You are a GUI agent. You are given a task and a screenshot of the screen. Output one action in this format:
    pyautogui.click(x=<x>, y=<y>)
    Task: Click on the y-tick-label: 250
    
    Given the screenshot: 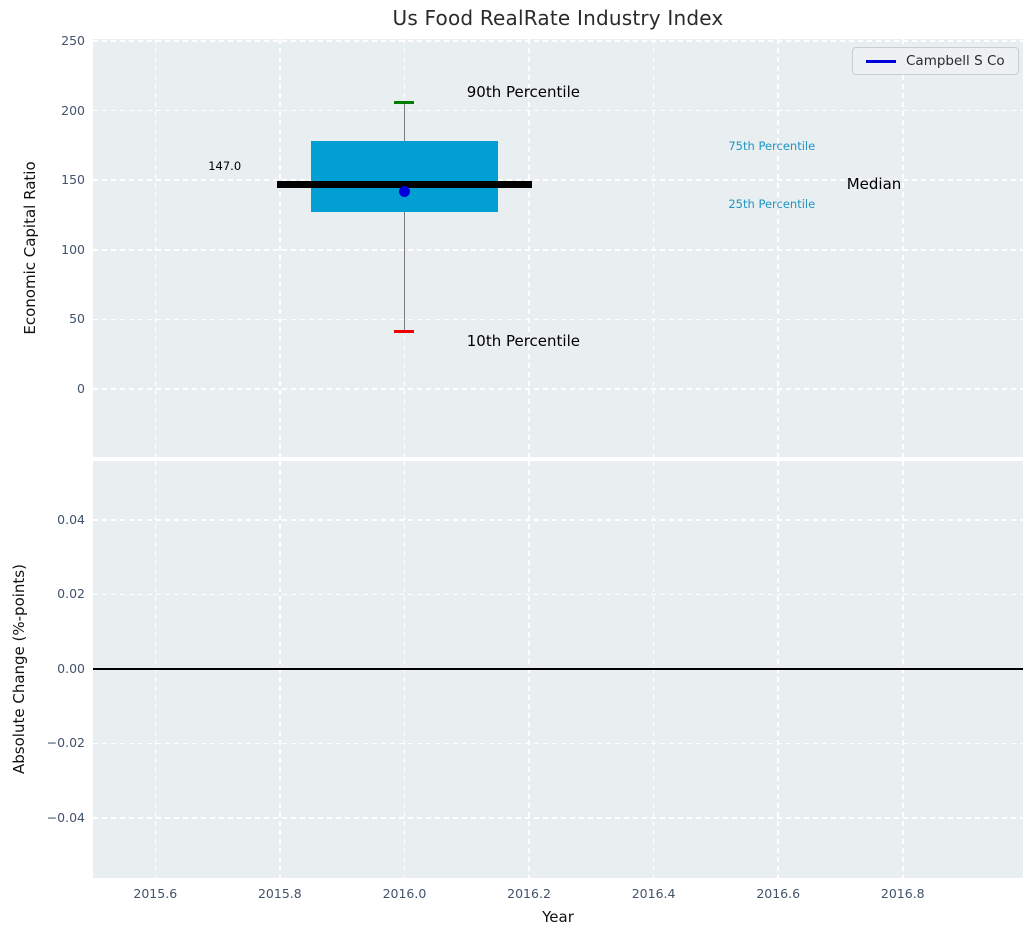 What is the action you would take?
    pyautogui.click(x=73, y=40)
    